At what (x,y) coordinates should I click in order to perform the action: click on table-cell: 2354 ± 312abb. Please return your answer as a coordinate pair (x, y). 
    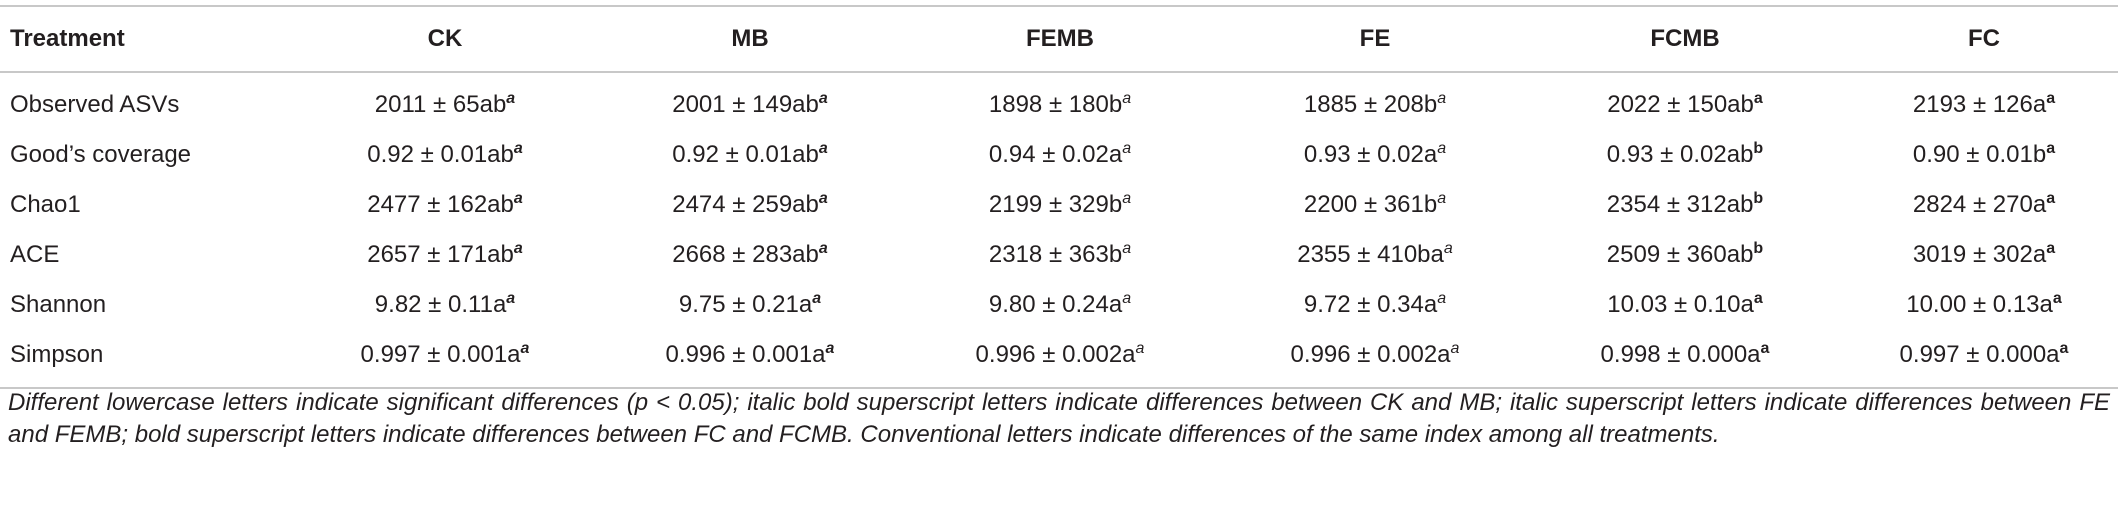
    Looking at the image, I should click on (1685, 205).